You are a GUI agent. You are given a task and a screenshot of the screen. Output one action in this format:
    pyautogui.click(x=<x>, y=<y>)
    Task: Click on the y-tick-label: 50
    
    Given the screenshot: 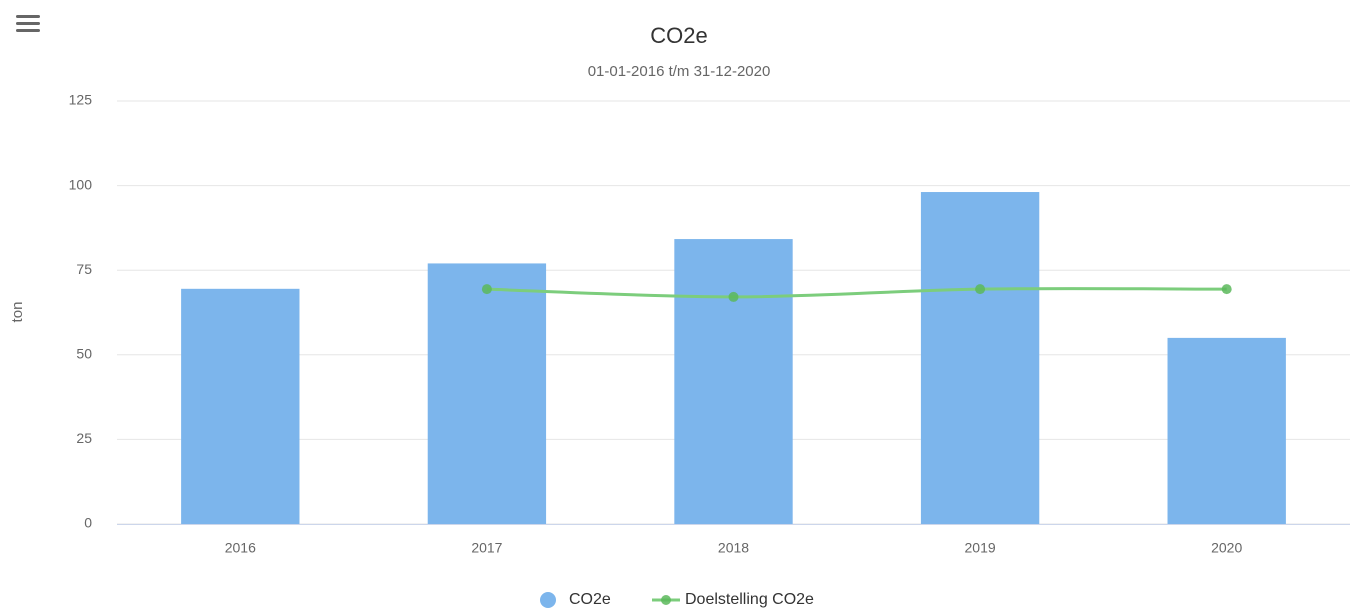 What is the action you would take?
    pyautogui.click(x=84, y=354)
    